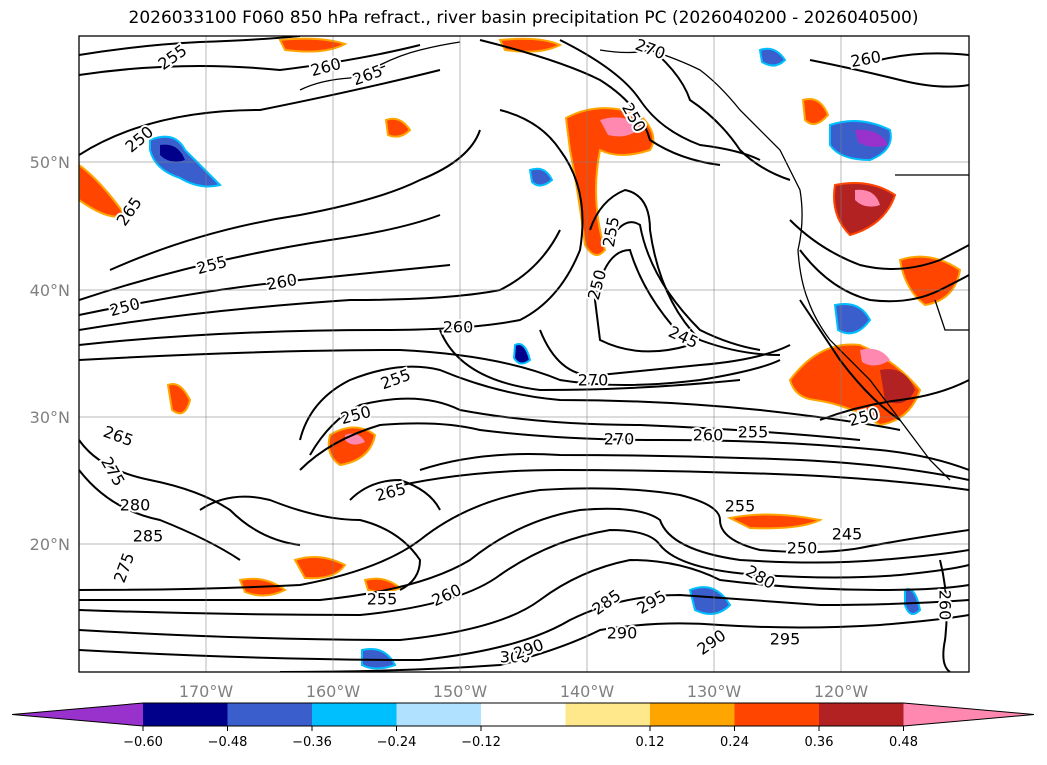  I want to click on colorbar-tick-label: 0.48, so click(903, 742).